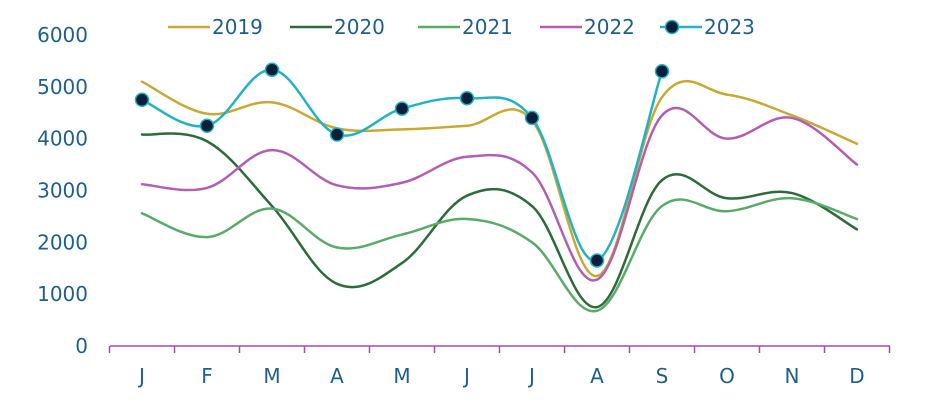  What do you see at coordinates (792, 376) in the screenshot?
I see `x-tick-label: N` at bounding box center [792, 376].